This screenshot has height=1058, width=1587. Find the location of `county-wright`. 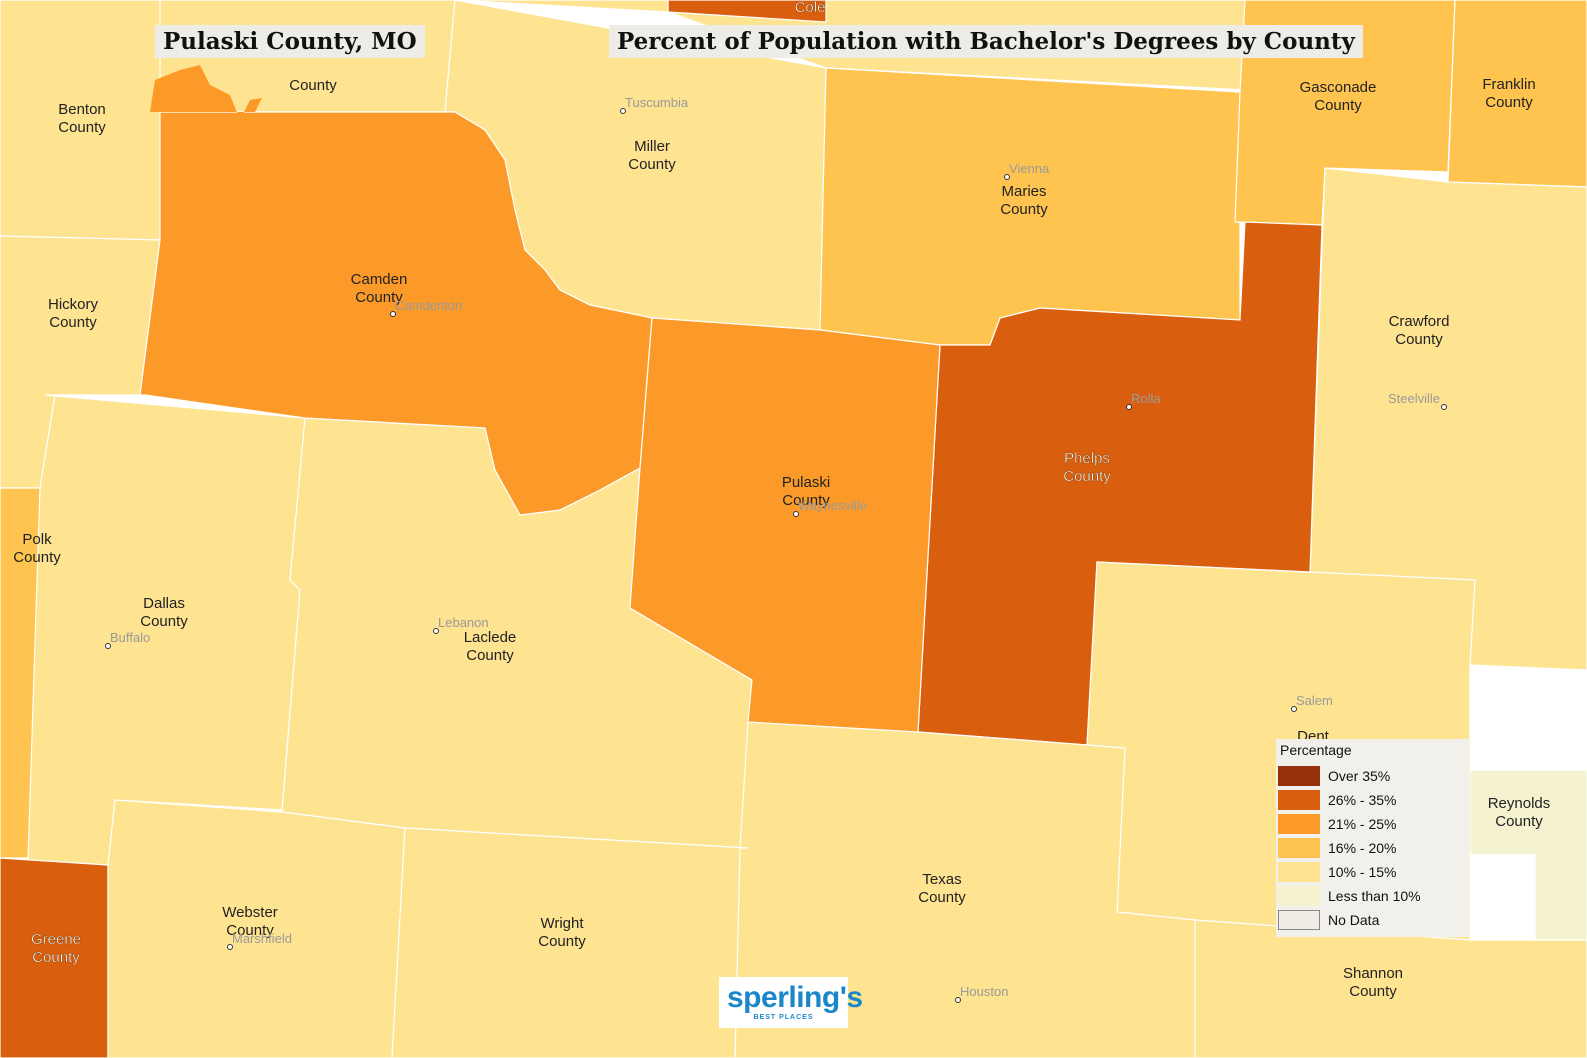

county-wright is located at coordinates (570, 942).